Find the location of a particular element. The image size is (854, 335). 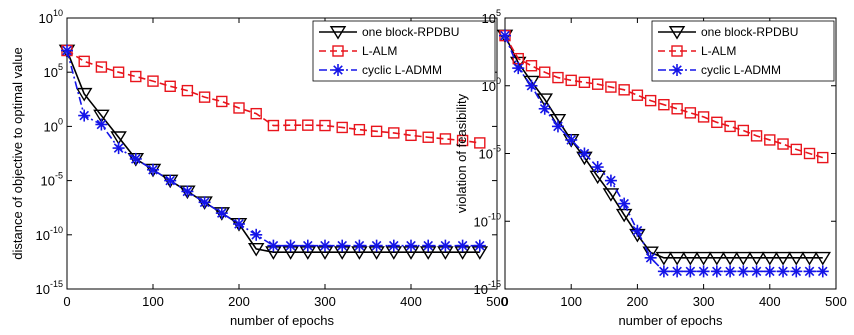

x-tick-label: 500 is located at coordinates (836, 301).